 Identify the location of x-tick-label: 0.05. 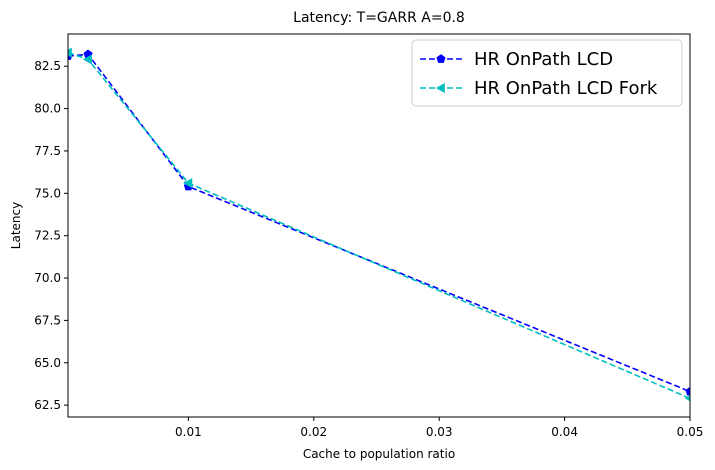
(690, 432).